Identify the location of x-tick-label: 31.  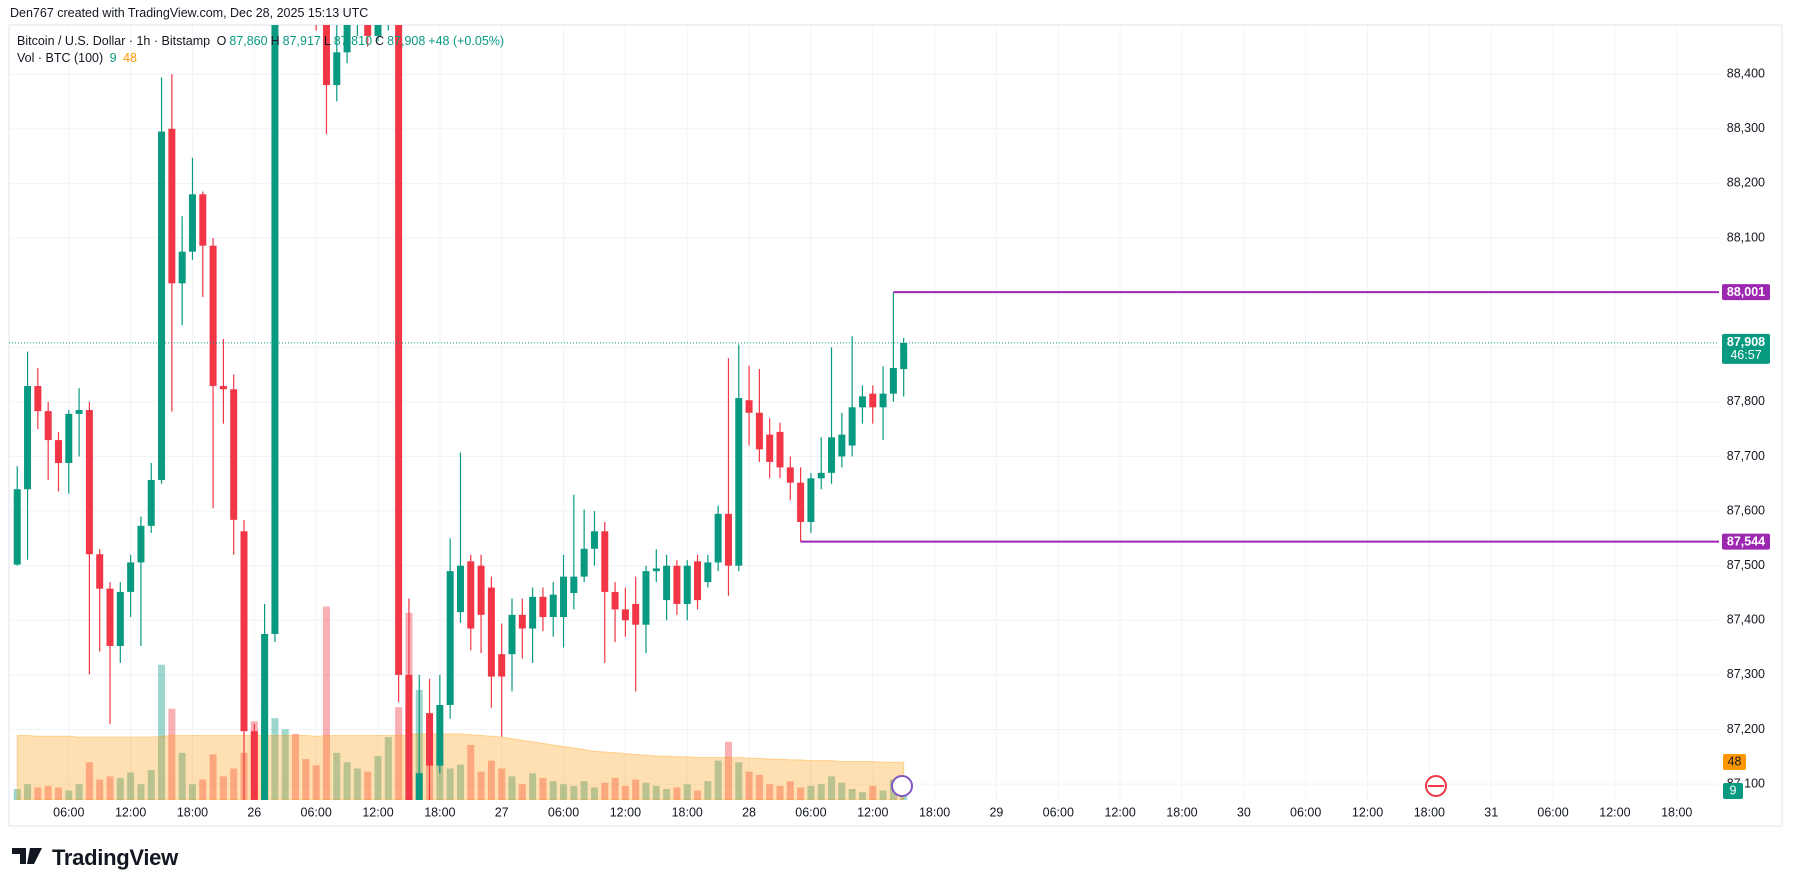
(1491, 812).